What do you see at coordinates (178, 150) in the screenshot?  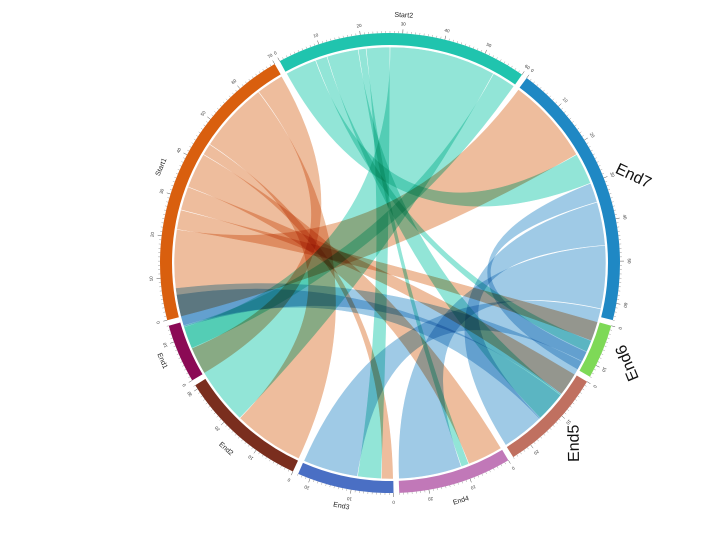 I see `tick-label: 40` at bounding box center [178, 150].